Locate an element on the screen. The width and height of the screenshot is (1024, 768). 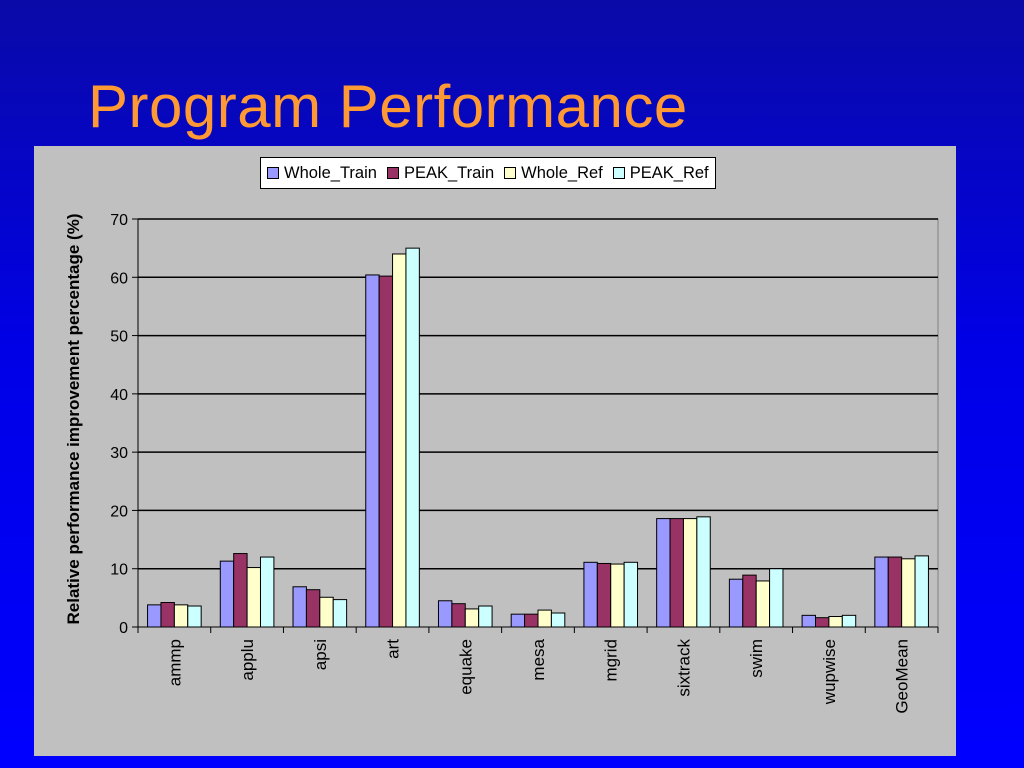
x-tick-label: mgrid is located at coordinates (611, 660).